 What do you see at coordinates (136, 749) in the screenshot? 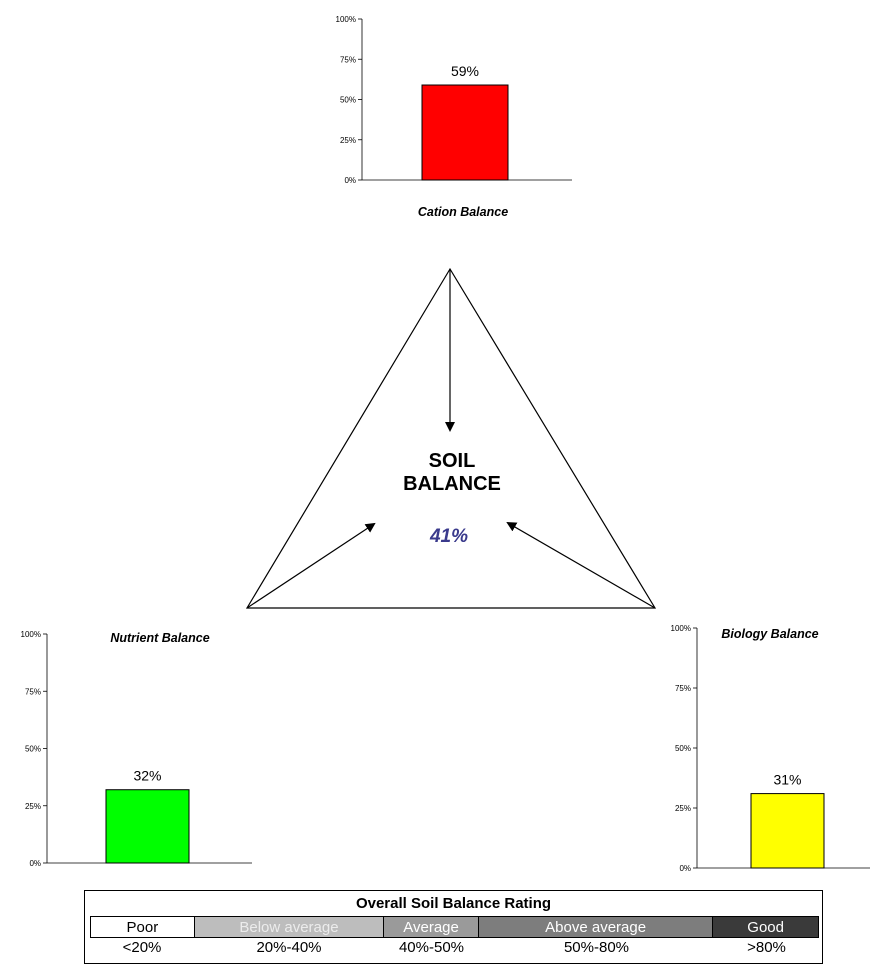
I see `nutrient-balance-chart: 0% 25% 50% 75% 100% 32% Nutrient Balance` at bounding box center [136, 749].